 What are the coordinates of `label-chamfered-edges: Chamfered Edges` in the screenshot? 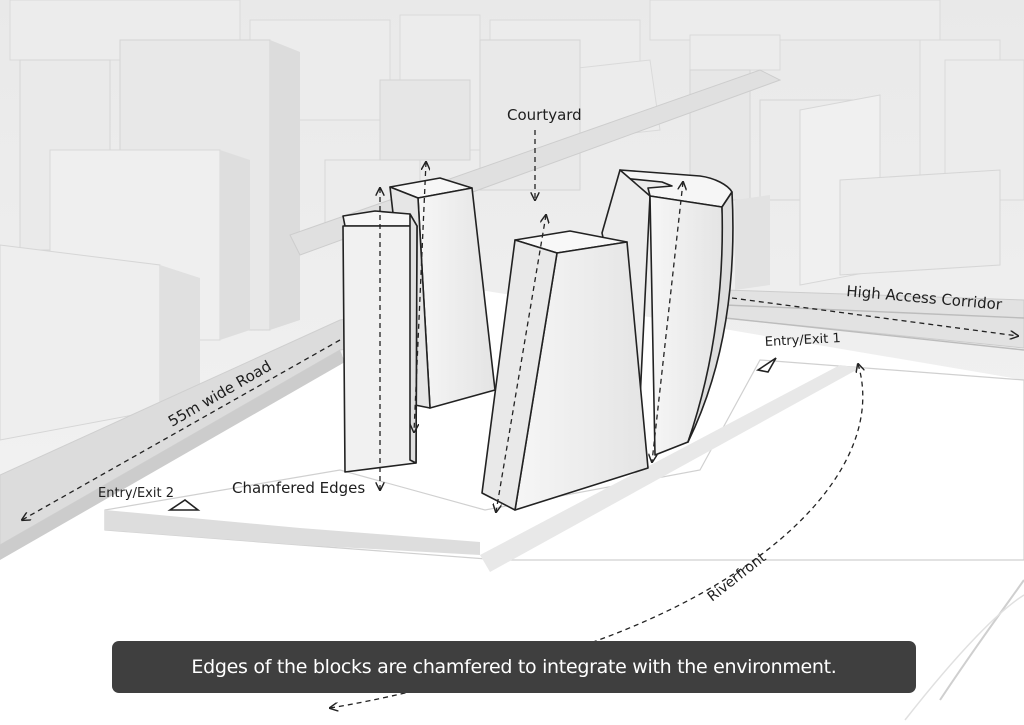 It's located at (298, 488).